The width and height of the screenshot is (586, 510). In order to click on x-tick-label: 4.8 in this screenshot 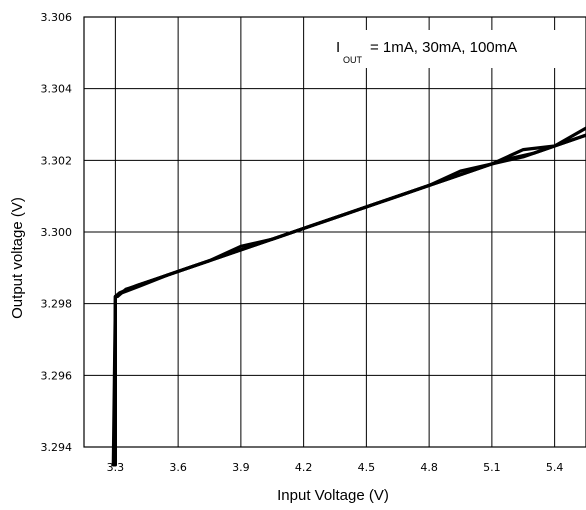, I will do `click(429, 467)`.